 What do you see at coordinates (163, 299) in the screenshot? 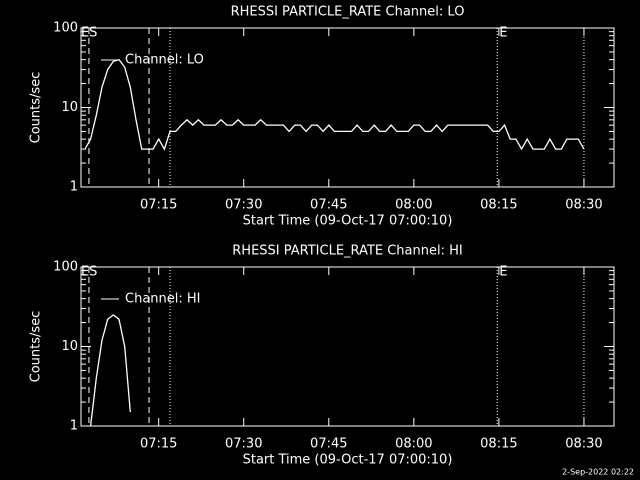
I see `legend-label: Channel: HI` at bounding box center [163, 299].